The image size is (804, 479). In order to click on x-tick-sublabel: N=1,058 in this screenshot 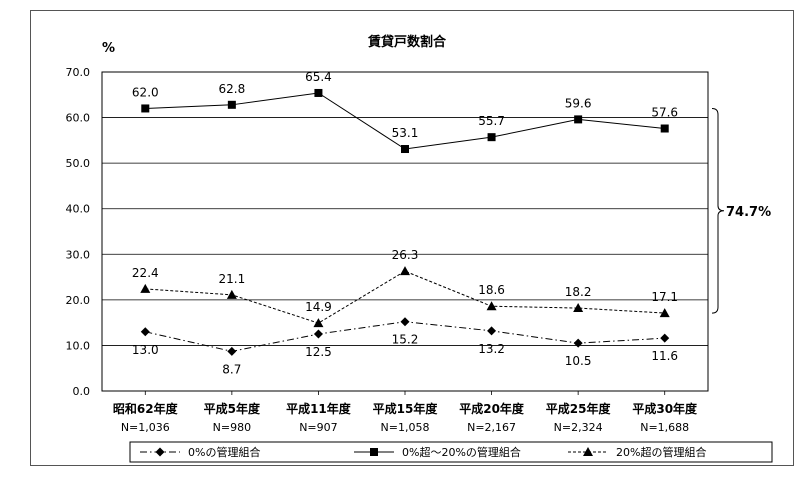, I will do `click(405, 427)`.